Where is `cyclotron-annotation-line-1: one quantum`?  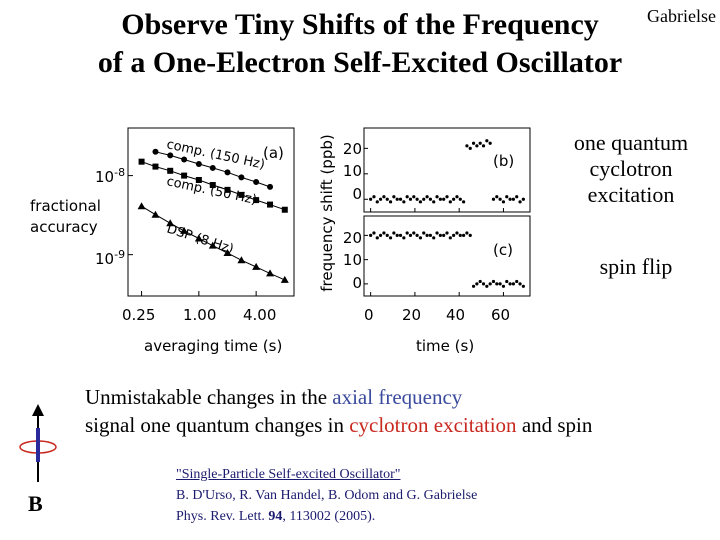
cyclotron-annotation-line-1: one quantum is located at coordinates (631, 142).